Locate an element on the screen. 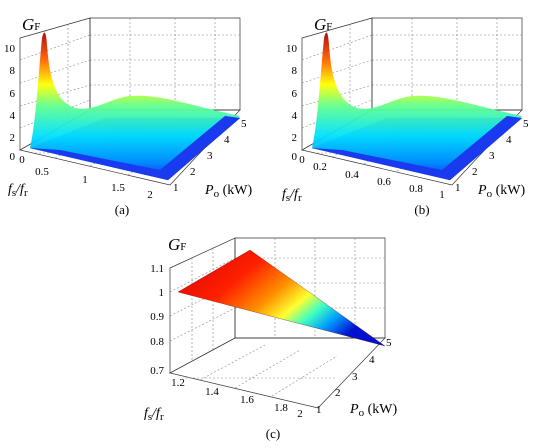  panel-b-y-ticks: 10 8 6 4 2 0 is located at coordinates (292, 103).